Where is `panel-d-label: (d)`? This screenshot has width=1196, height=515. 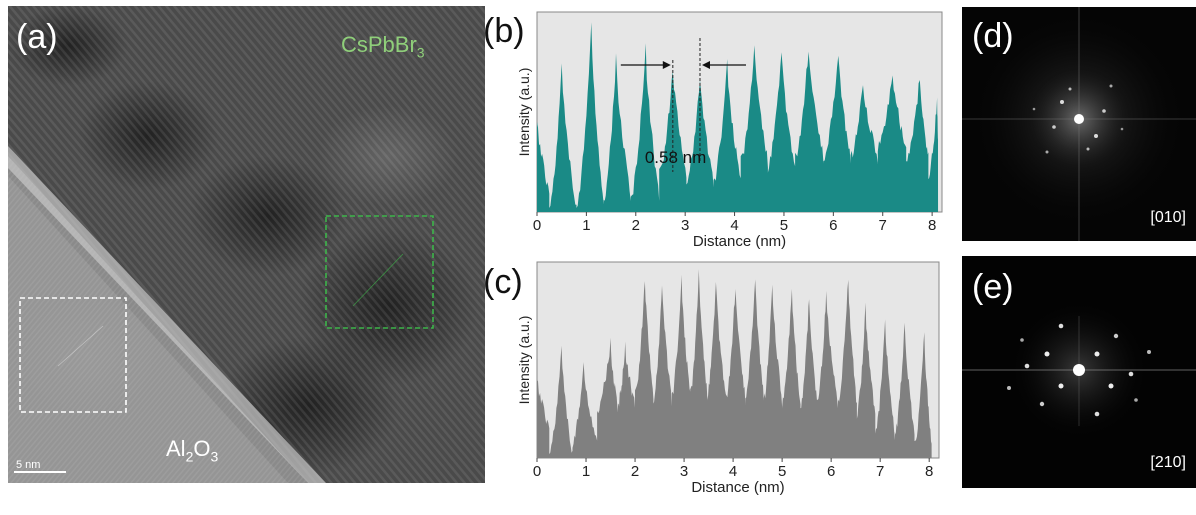 panel-d-label: (d) is located at coordinates (993, 36).